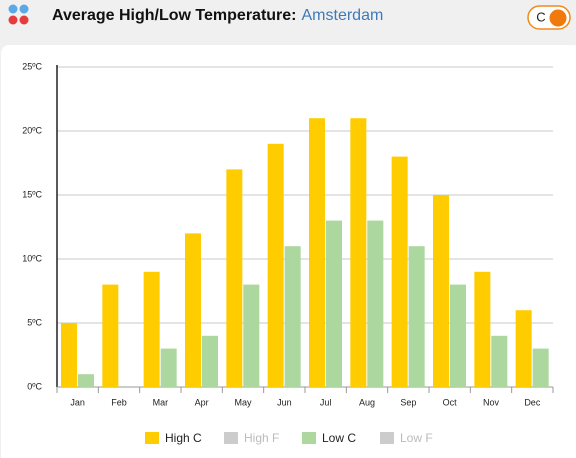 Image resolution: width=576 pixels, height=458 pixels. What do you see at coordinates (202, 402) in the screenshot?
I see `x-tick-label: Apr` at bounding box center [202, 402].